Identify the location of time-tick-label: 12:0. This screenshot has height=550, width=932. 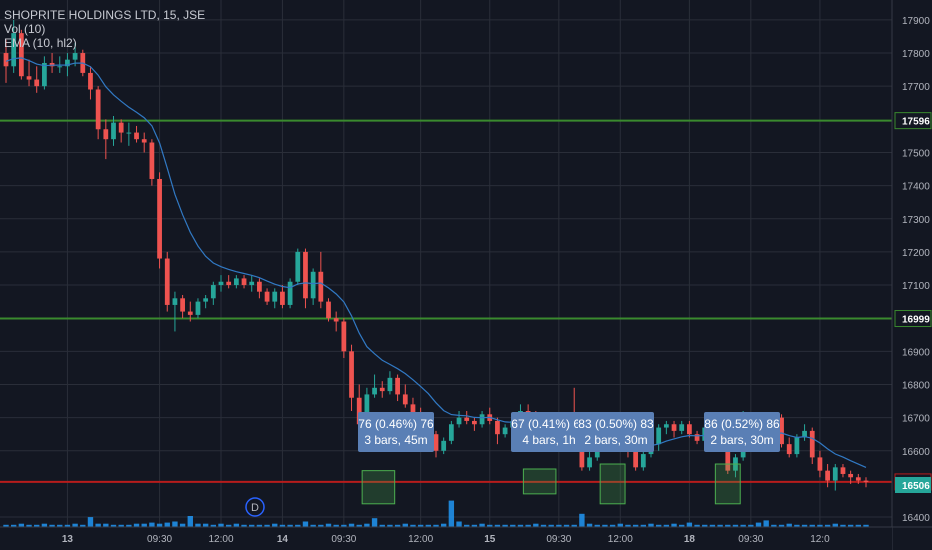
(820, 539).